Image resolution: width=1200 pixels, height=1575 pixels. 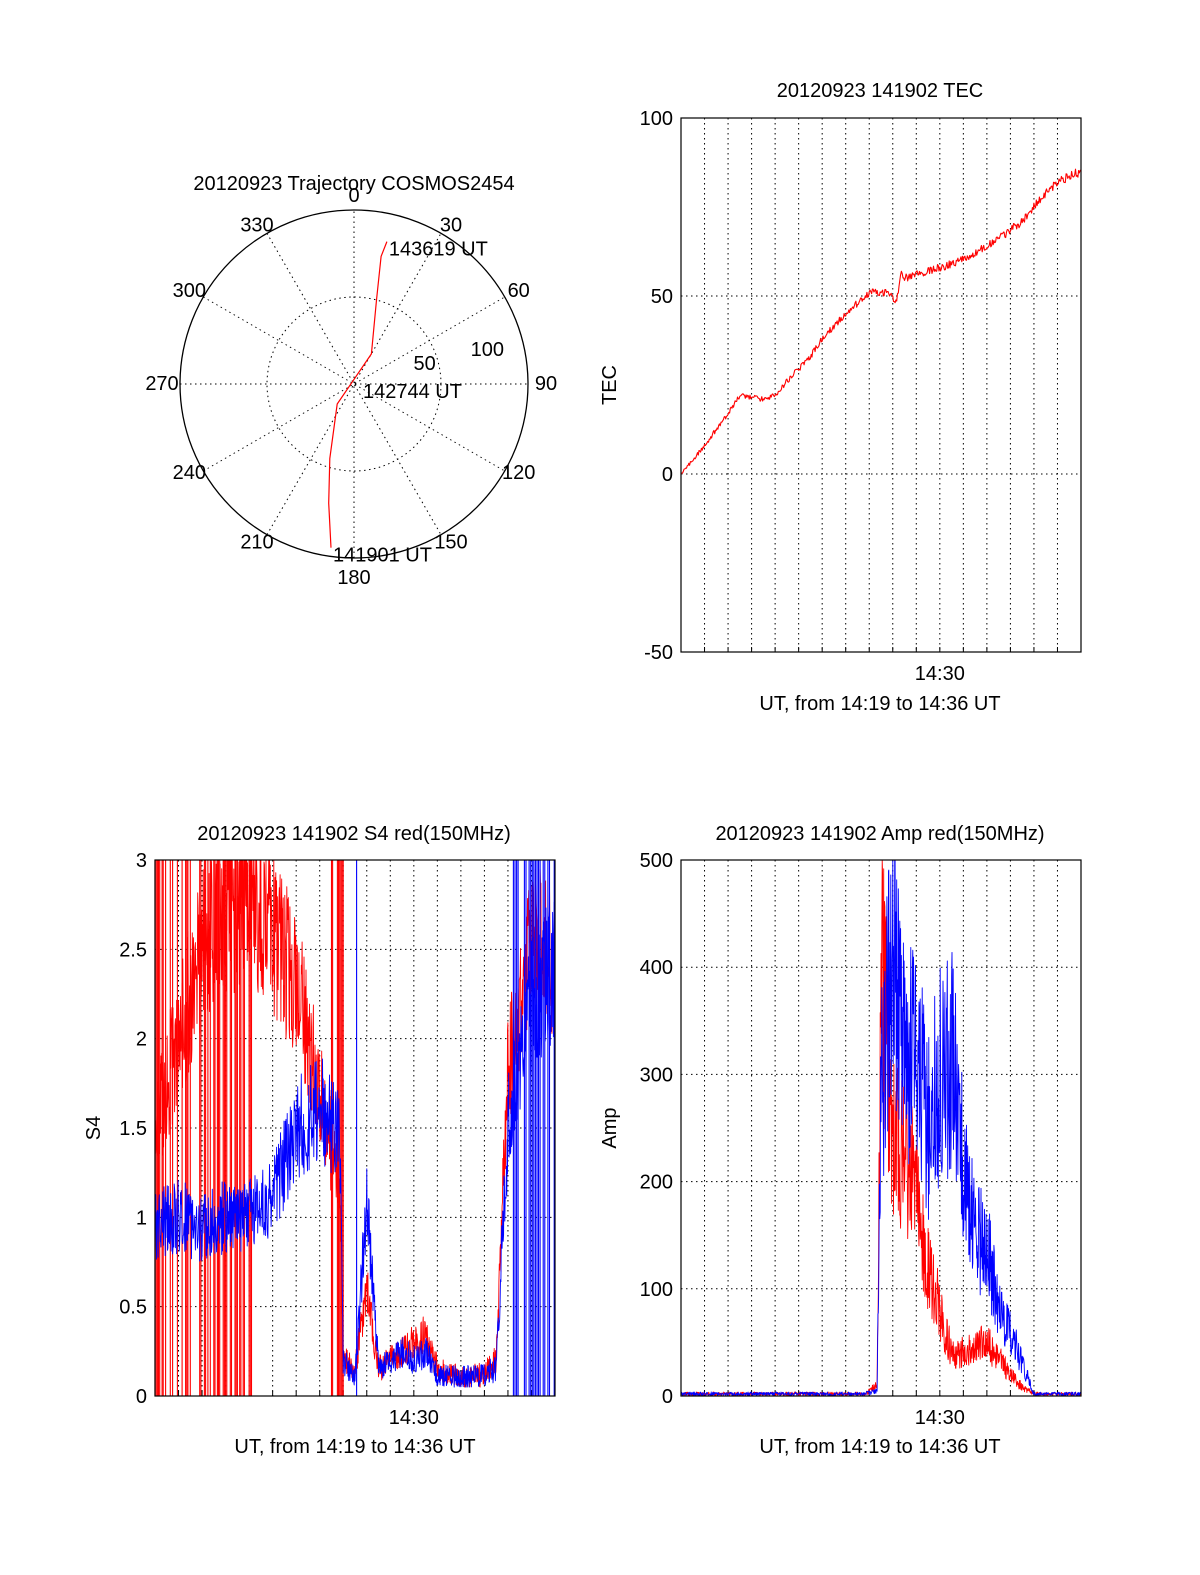 I want to click on polar-angle-label: 210, so click(x=256, y=543).